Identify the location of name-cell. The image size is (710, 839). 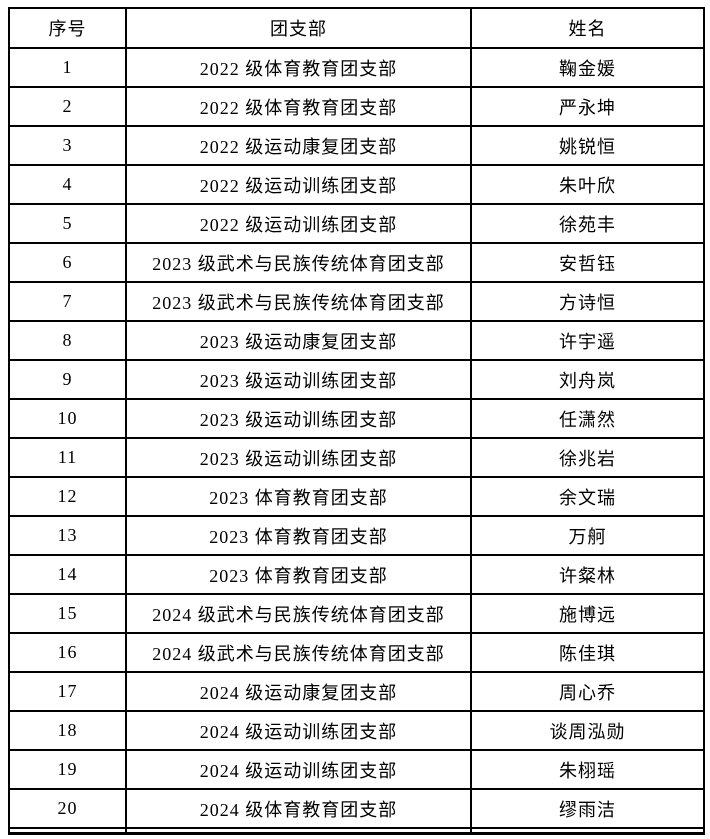
(587, 831).